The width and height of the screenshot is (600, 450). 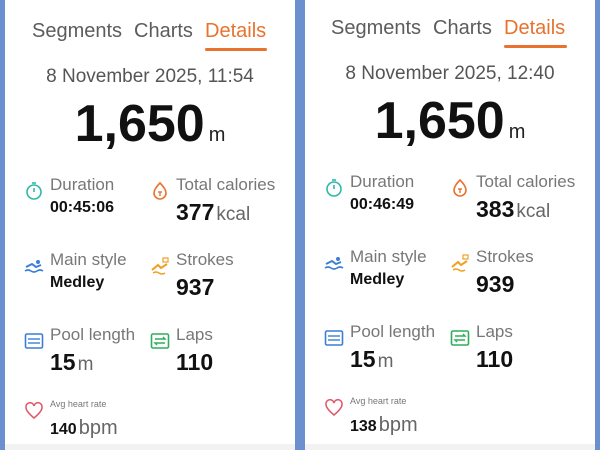 I want to click on strokes-value: 937, so click(x=195, y=287).